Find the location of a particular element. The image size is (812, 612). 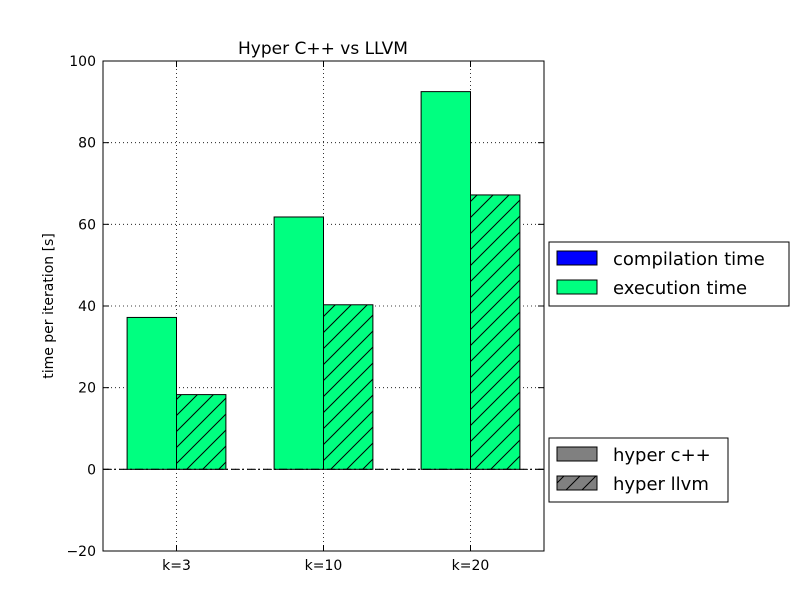

chart-title: Hyper C++ vs LLVM is located at coordinates (323, 49).